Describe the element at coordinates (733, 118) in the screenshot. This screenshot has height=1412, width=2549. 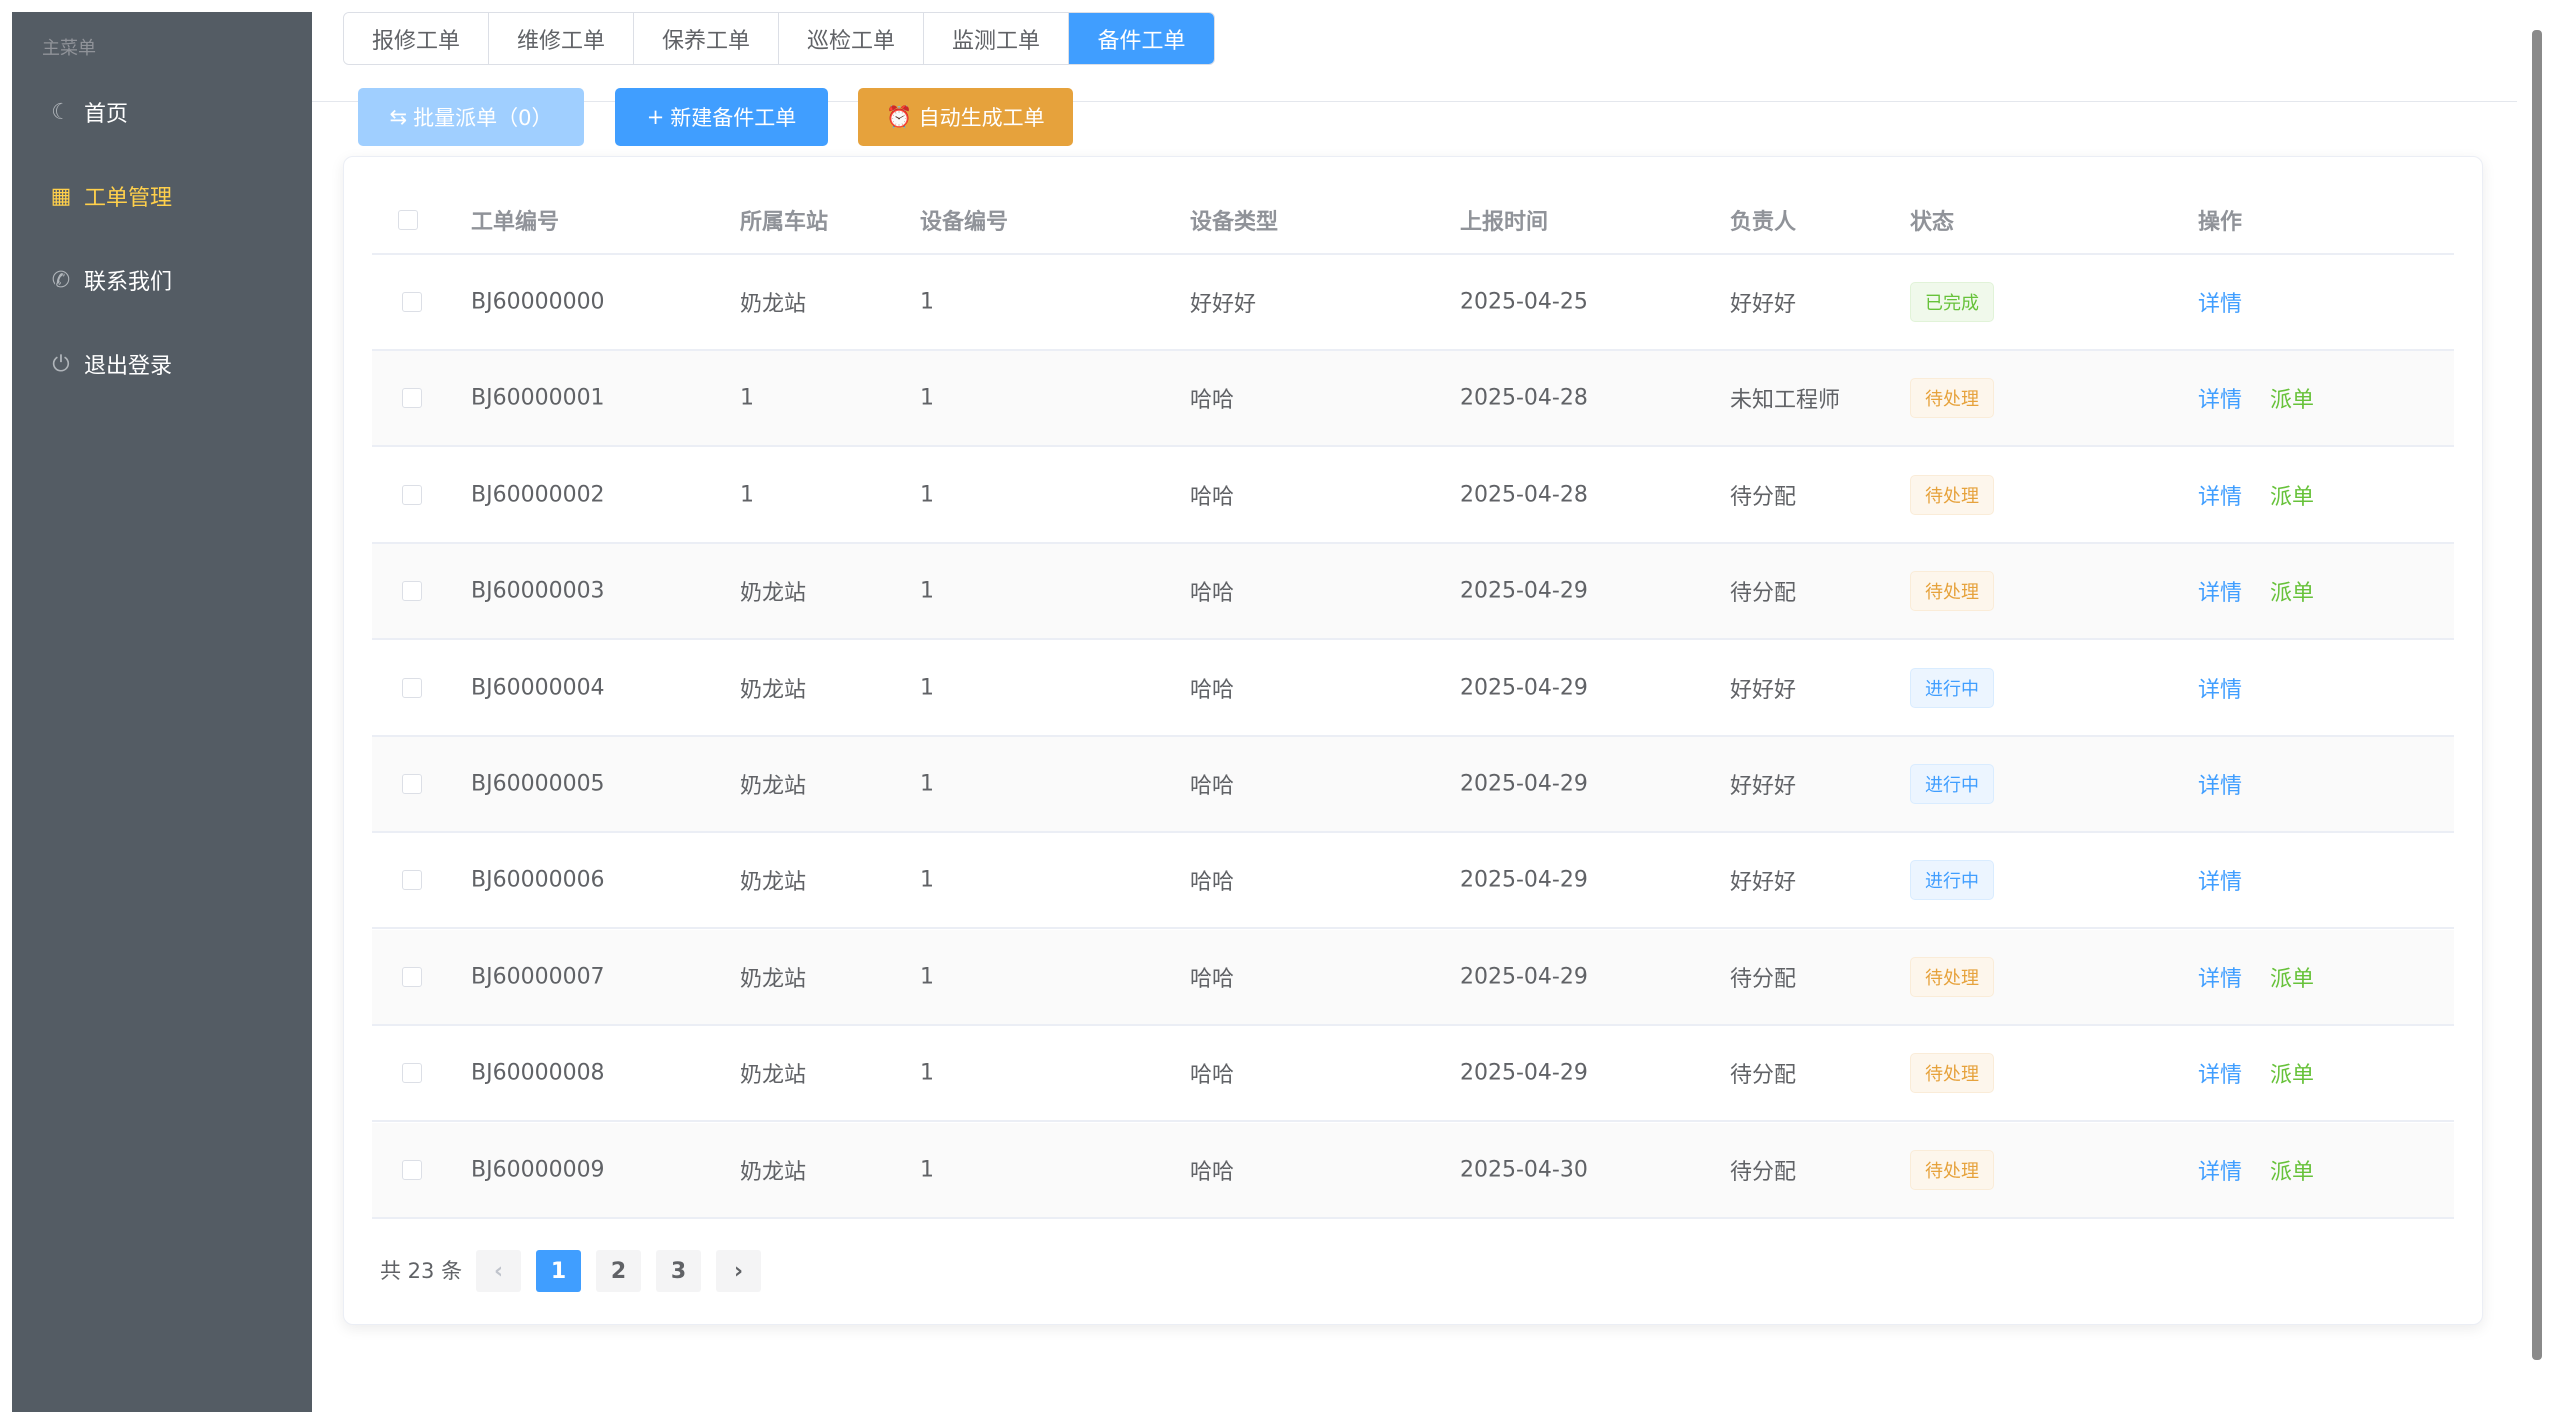
I see `button-label: 新建备件工单` at that location.